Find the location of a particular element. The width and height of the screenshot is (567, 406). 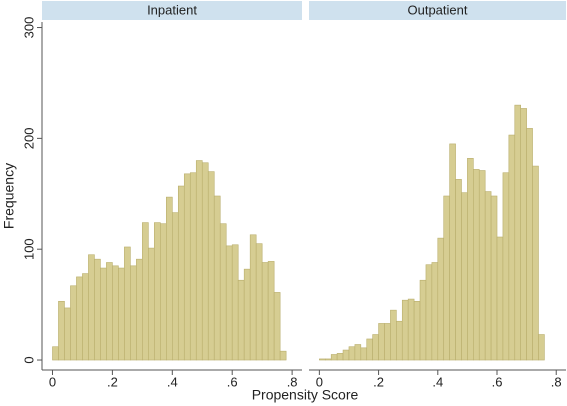

panel-title: Outpatient is located at coordinates (438, 9).